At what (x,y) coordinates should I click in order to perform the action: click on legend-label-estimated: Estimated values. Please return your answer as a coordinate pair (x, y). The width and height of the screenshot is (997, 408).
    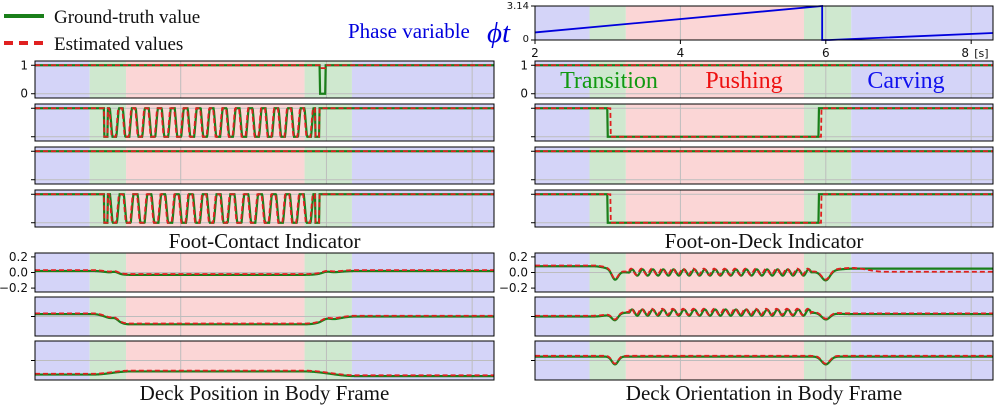
    Looking at the image, I should click on (118, 44).